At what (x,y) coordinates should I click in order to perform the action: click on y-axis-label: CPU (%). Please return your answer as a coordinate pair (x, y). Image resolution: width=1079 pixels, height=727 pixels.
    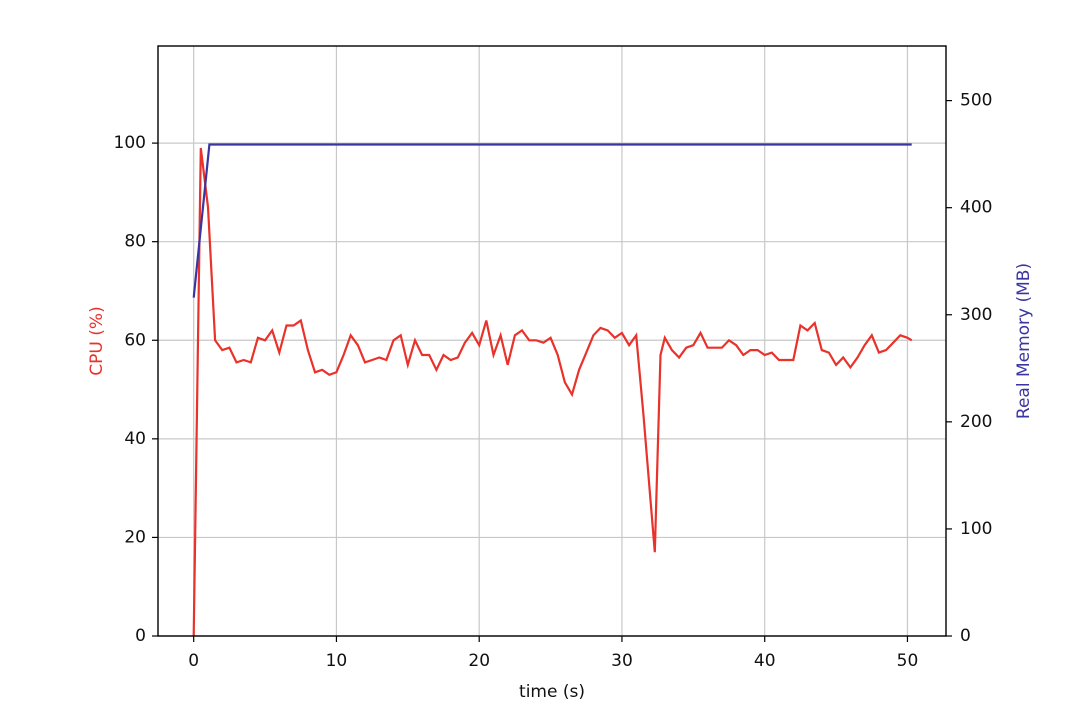
    Looking at the image, I should click on (97, 340).